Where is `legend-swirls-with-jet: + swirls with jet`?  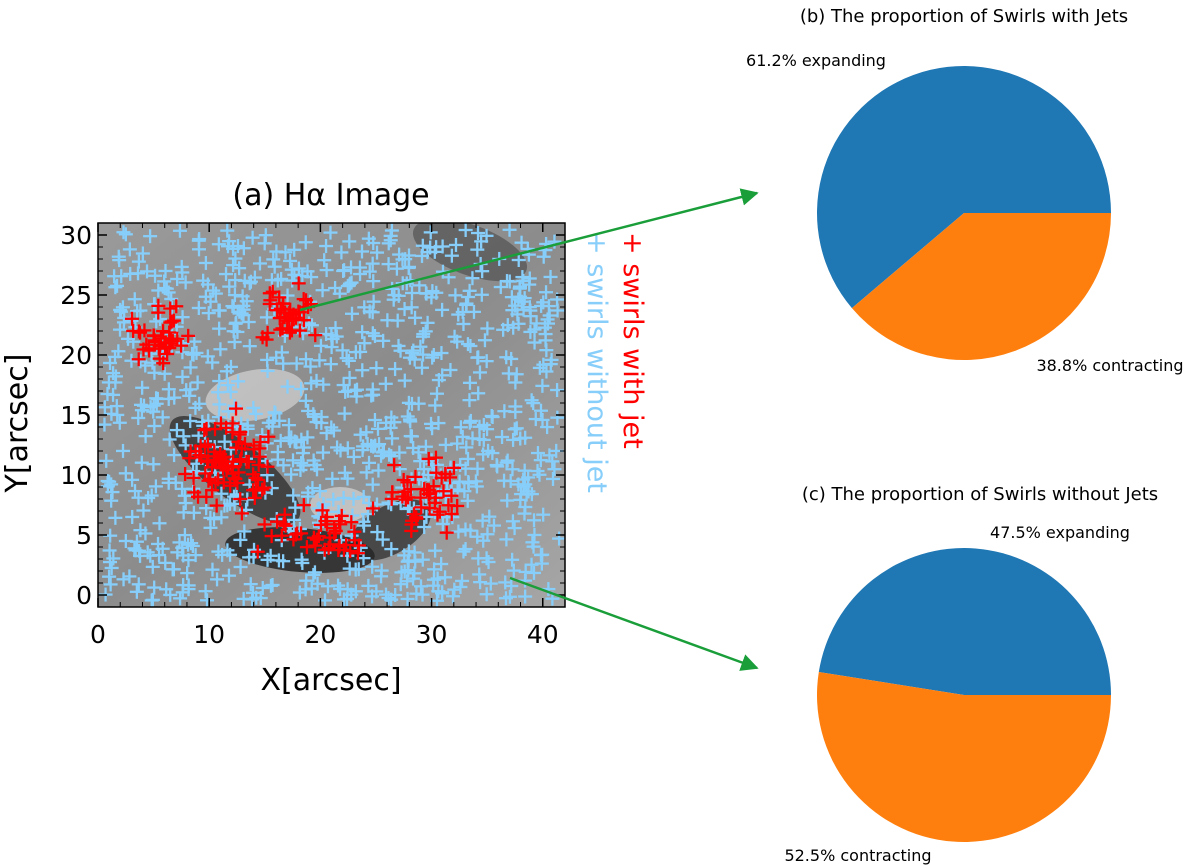 legend-swirls-with-jet: + swirls with jet is located at coordinates (632, 340).